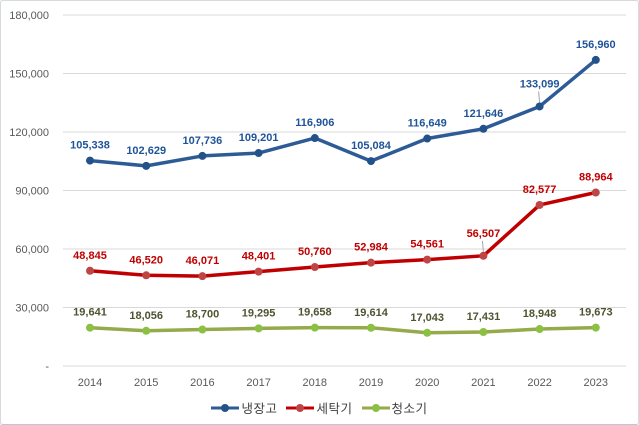  Describe the element at coordinates (371, 248) in the screenshot. I see `svg-text: 52,984` at that location.